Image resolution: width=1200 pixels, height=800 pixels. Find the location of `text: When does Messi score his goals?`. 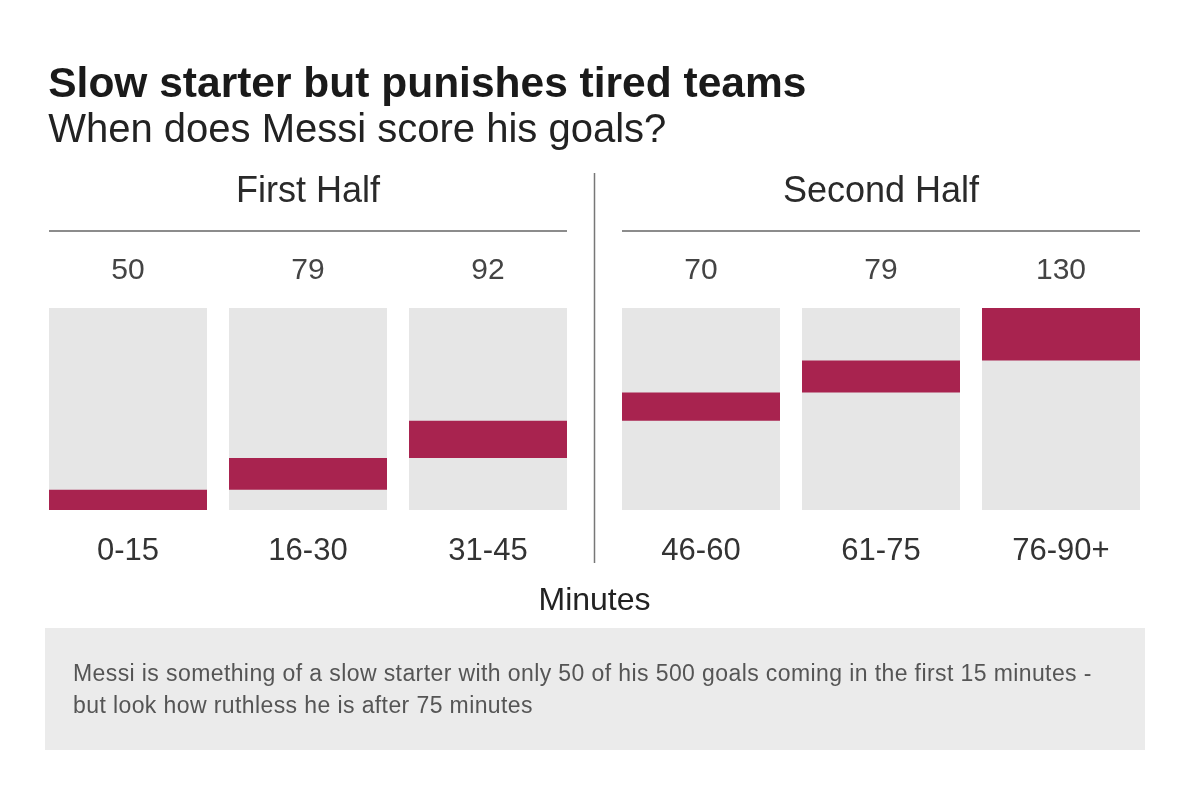

text: When does Messi score his goals? is located at coordinates (357, 128).